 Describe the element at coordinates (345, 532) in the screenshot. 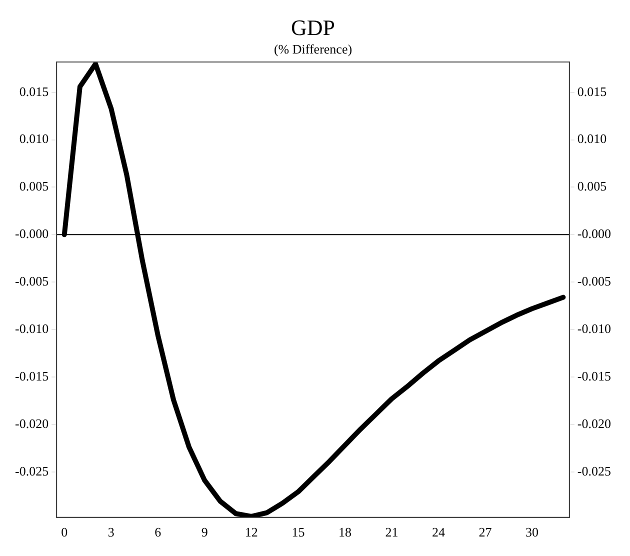

I see `x-tick-label: 18` at that location.